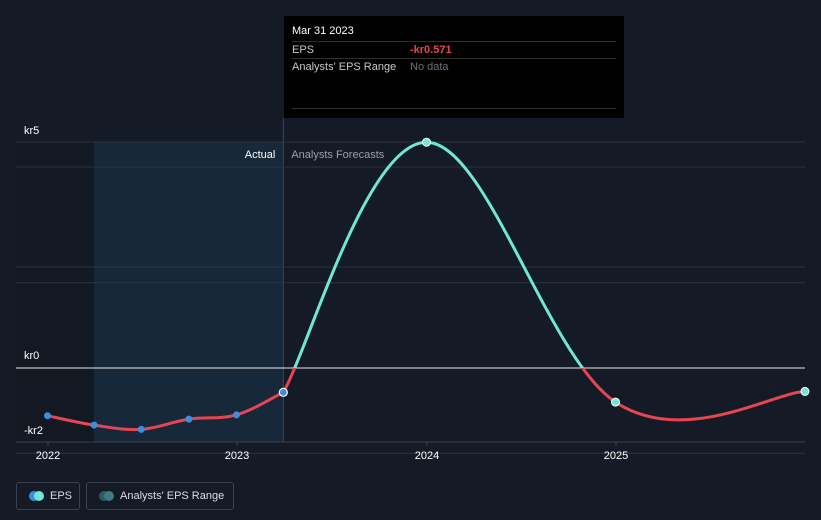  I want to click on x-tick-label: 2022, so click(48, 456).